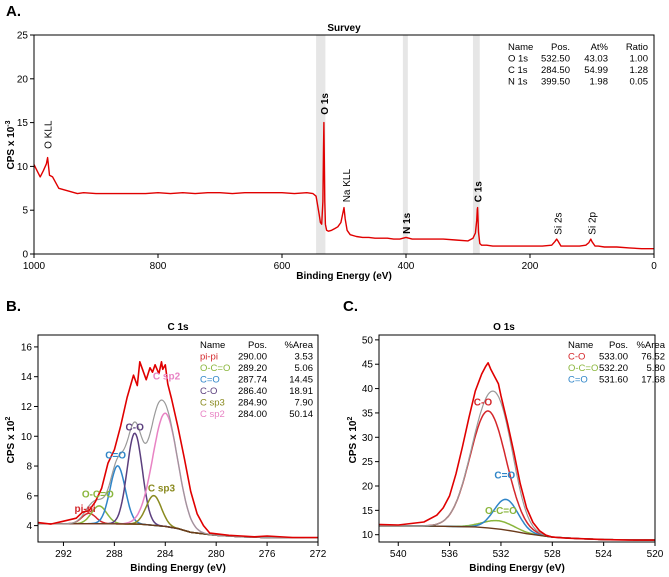  I want to click on c1s-xtick-label: 292, so click(63, 554).